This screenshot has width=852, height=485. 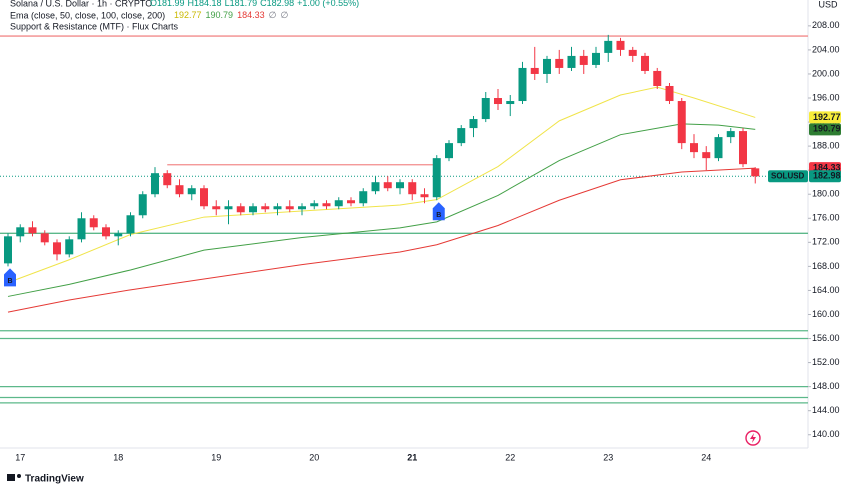 What do you see at coordinates (828, 4) in the screenshot?
I see `axis-unit: USD` at bounding box center [828, 4].